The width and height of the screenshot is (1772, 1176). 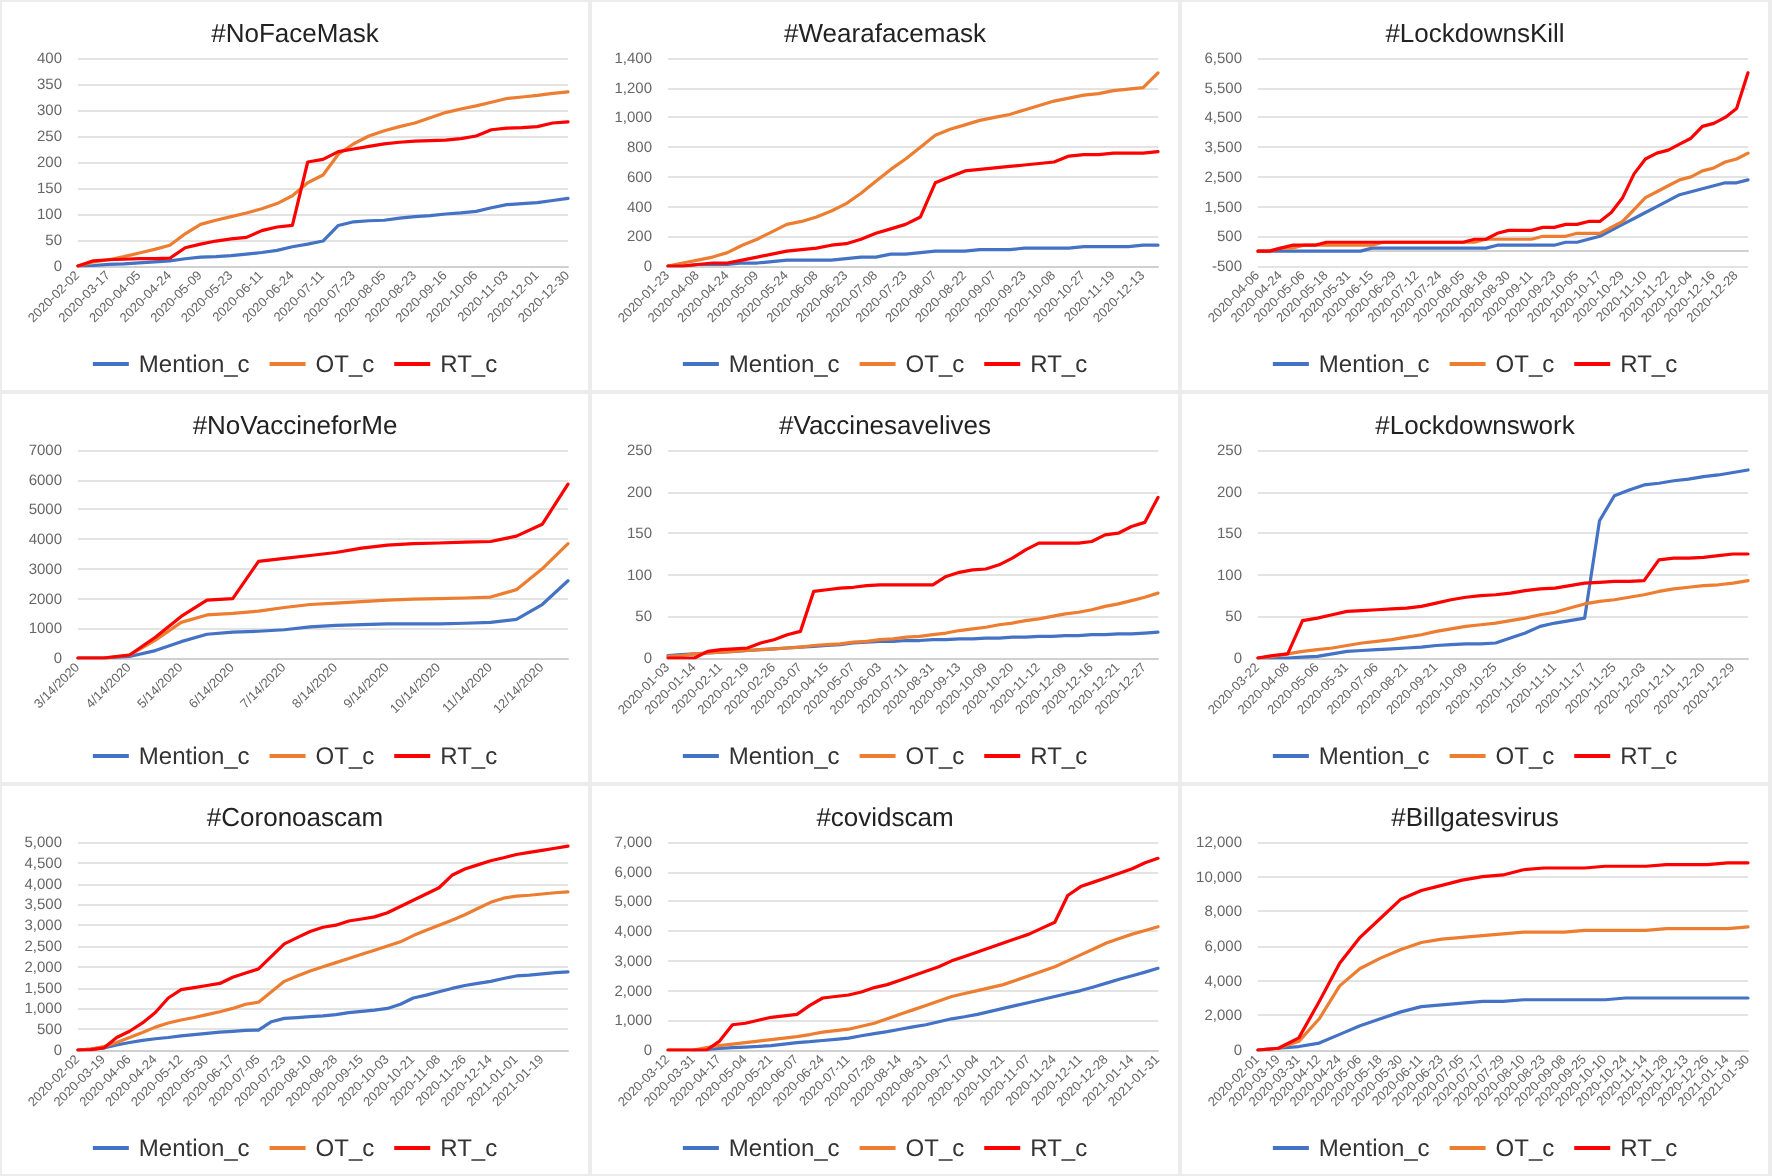 I want to click on chart-title: #Coronoascam, so click(x=295, y=817).